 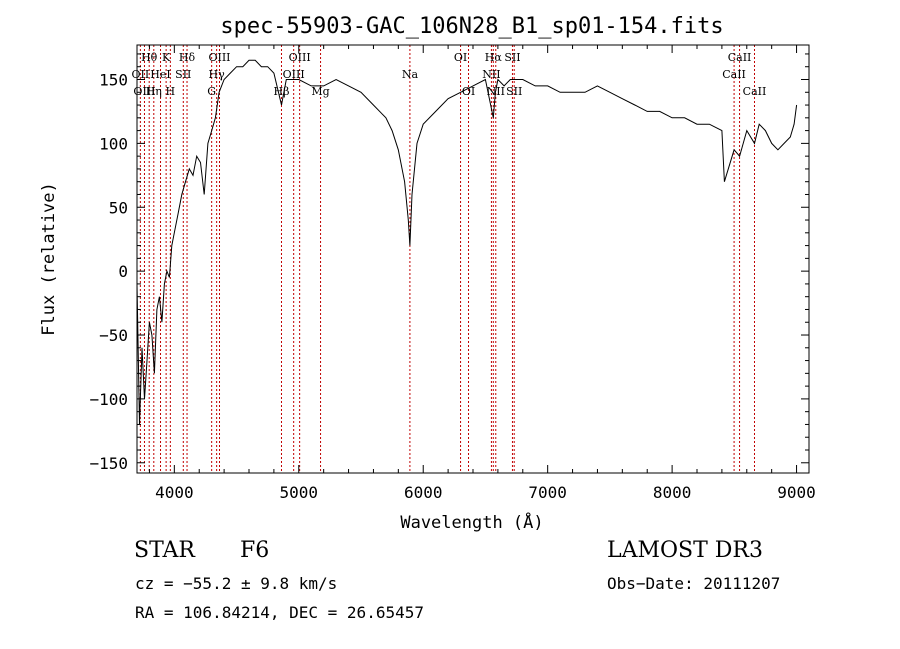 I want to click on line-label: Hθ, so click(x=149, y=57).